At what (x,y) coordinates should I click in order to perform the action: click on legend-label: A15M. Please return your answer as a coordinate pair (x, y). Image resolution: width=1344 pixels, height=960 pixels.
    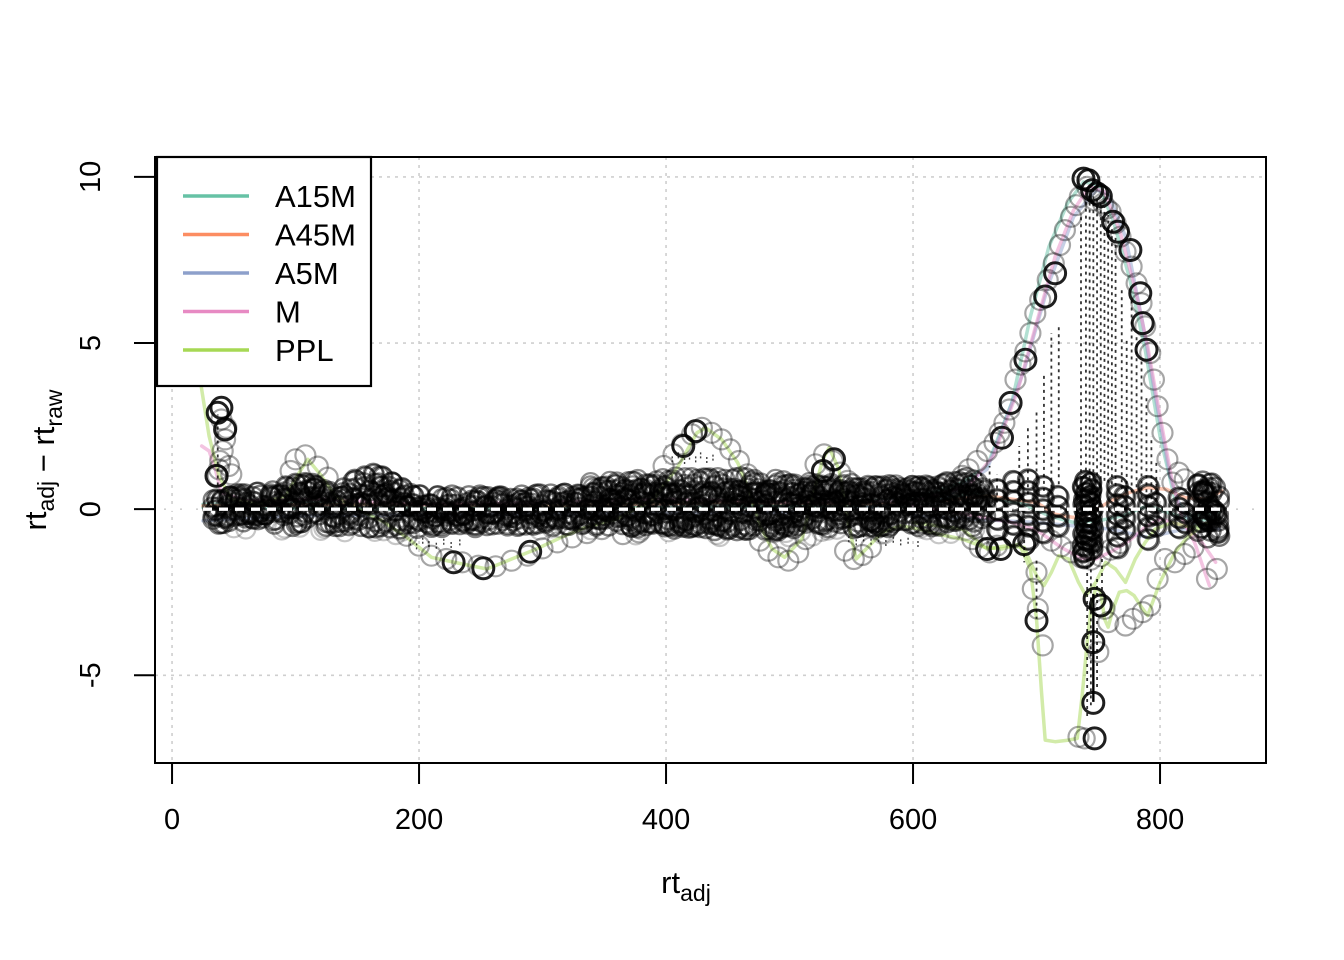
    Looking at the image, I should click on (315, 196).